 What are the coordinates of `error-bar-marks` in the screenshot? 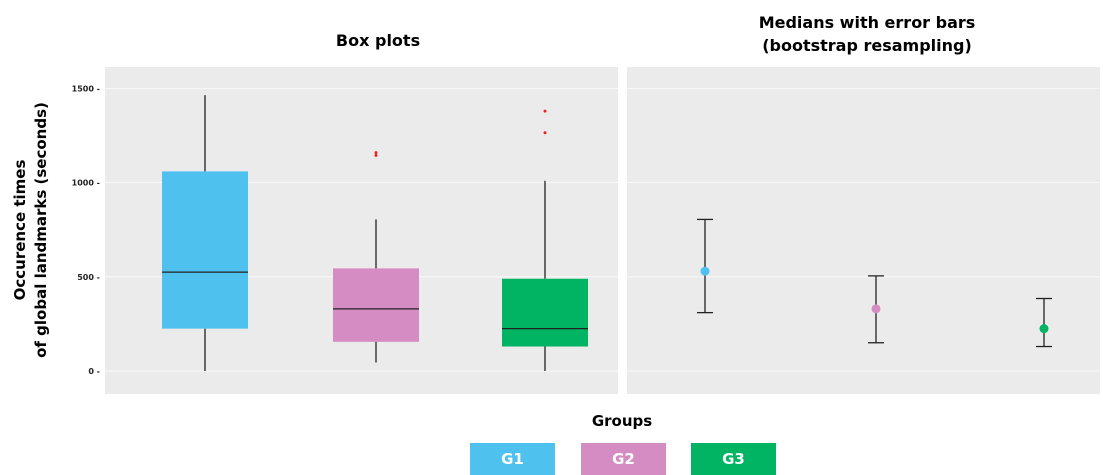 It's located at (874, 283).